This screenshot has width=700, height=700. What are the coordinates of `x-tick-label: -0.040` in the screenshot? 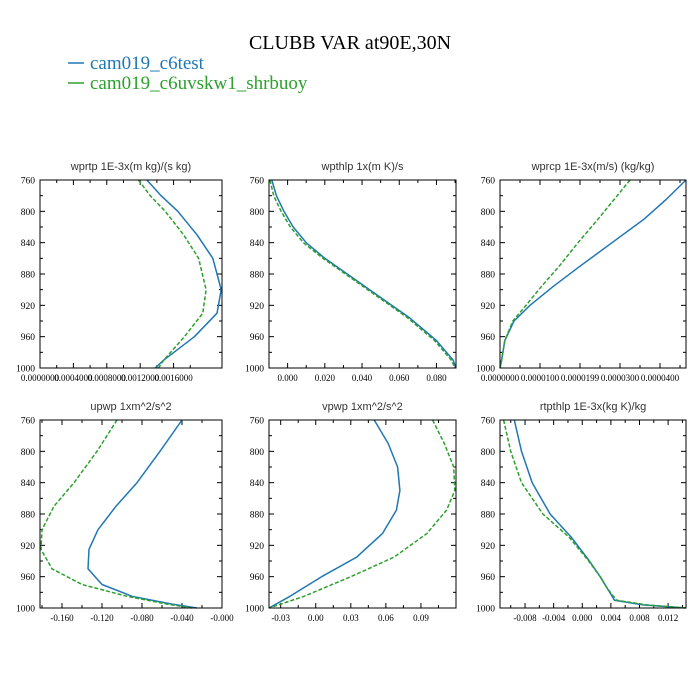 It's located at (182, 618).